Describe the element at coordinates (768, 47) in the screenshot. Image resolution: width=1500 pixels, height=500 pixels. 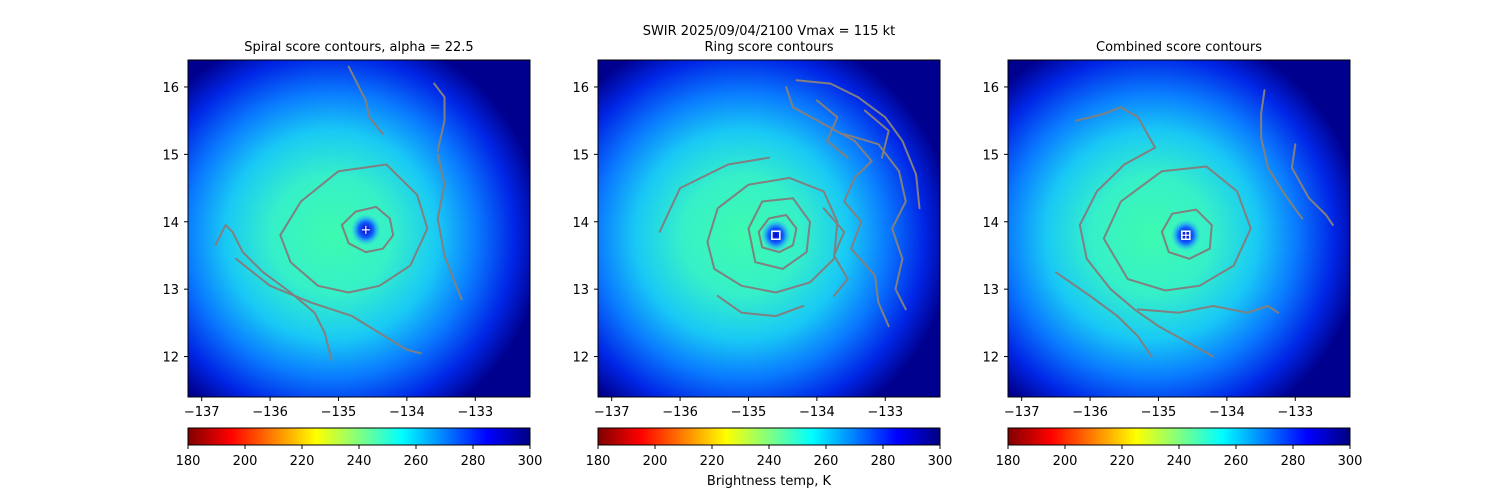
I see `panel-title: Ring score contours` at that location.